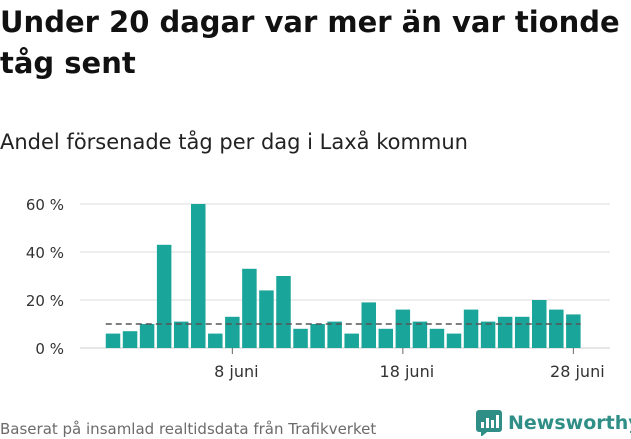 Image resolution: width=631 pixels, height=439 pixels. What do you see at coordinates (569, 423) in the screenshot?
I see `brand-name: Newsworthy` at bounding box center [569, 423].